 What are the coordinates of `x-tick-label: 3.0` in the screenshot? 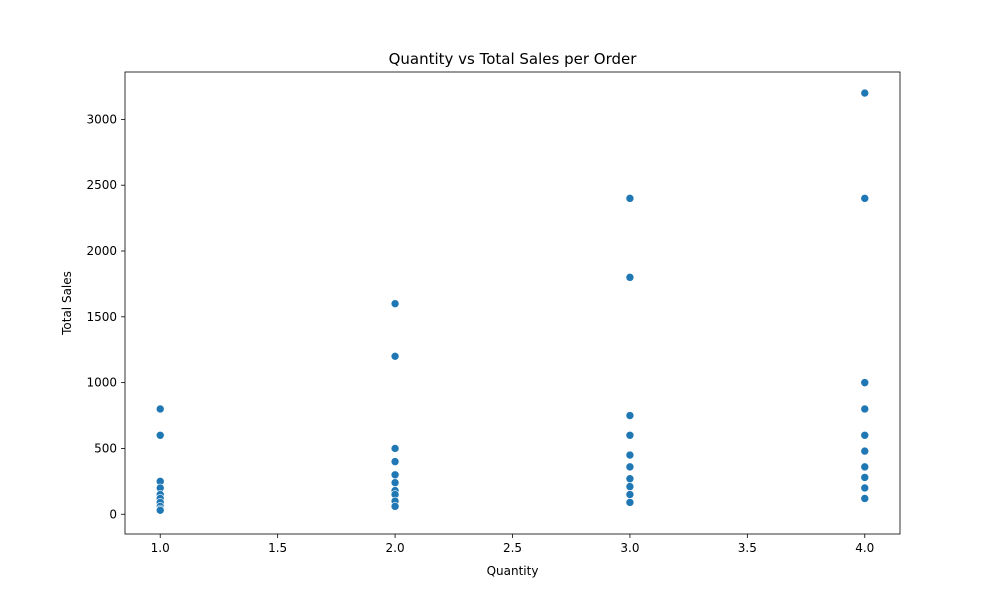 It's located at (629, 548).